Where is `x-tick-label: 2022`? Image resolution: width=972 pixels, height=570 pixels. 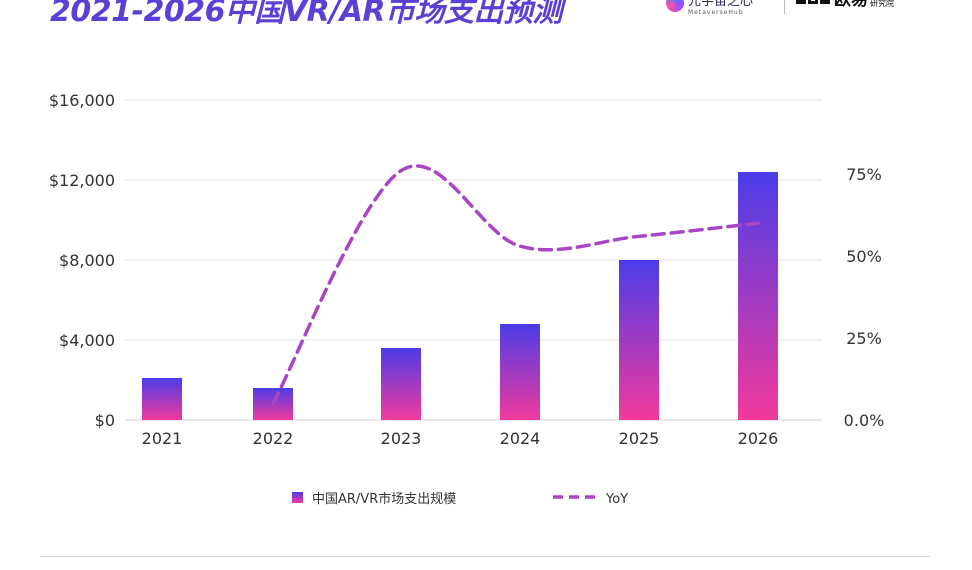
x-tick-label: 2022 is located at coordinates (273, 438).